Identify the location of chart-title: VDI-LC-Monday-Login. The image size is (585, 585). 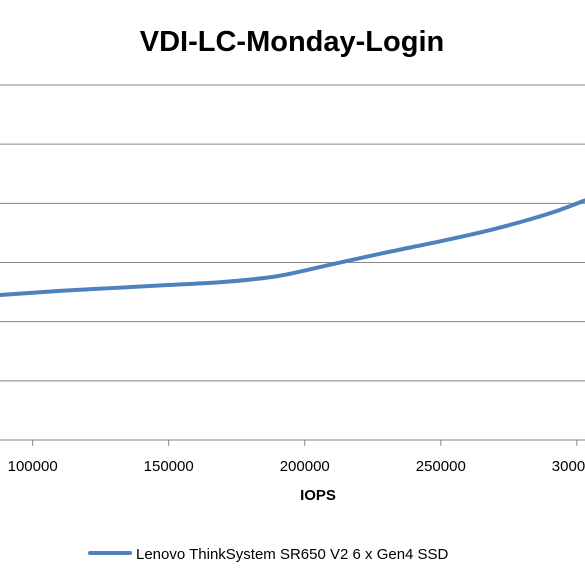
(292, 42).